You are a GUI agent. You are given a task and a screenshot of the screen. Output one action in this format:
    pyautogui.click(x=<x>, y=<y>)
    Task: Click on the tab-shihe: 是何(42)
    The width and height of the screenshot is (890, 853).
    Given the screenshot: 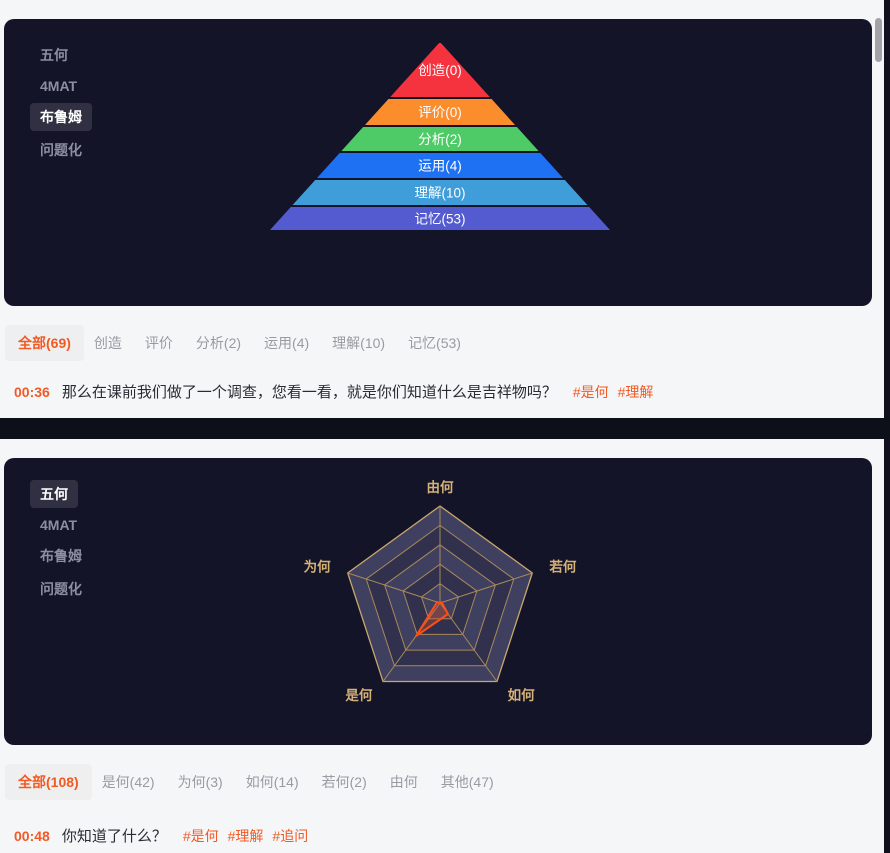 What is the action you would take?
    pyautogui.click(x=128, y=782)
    